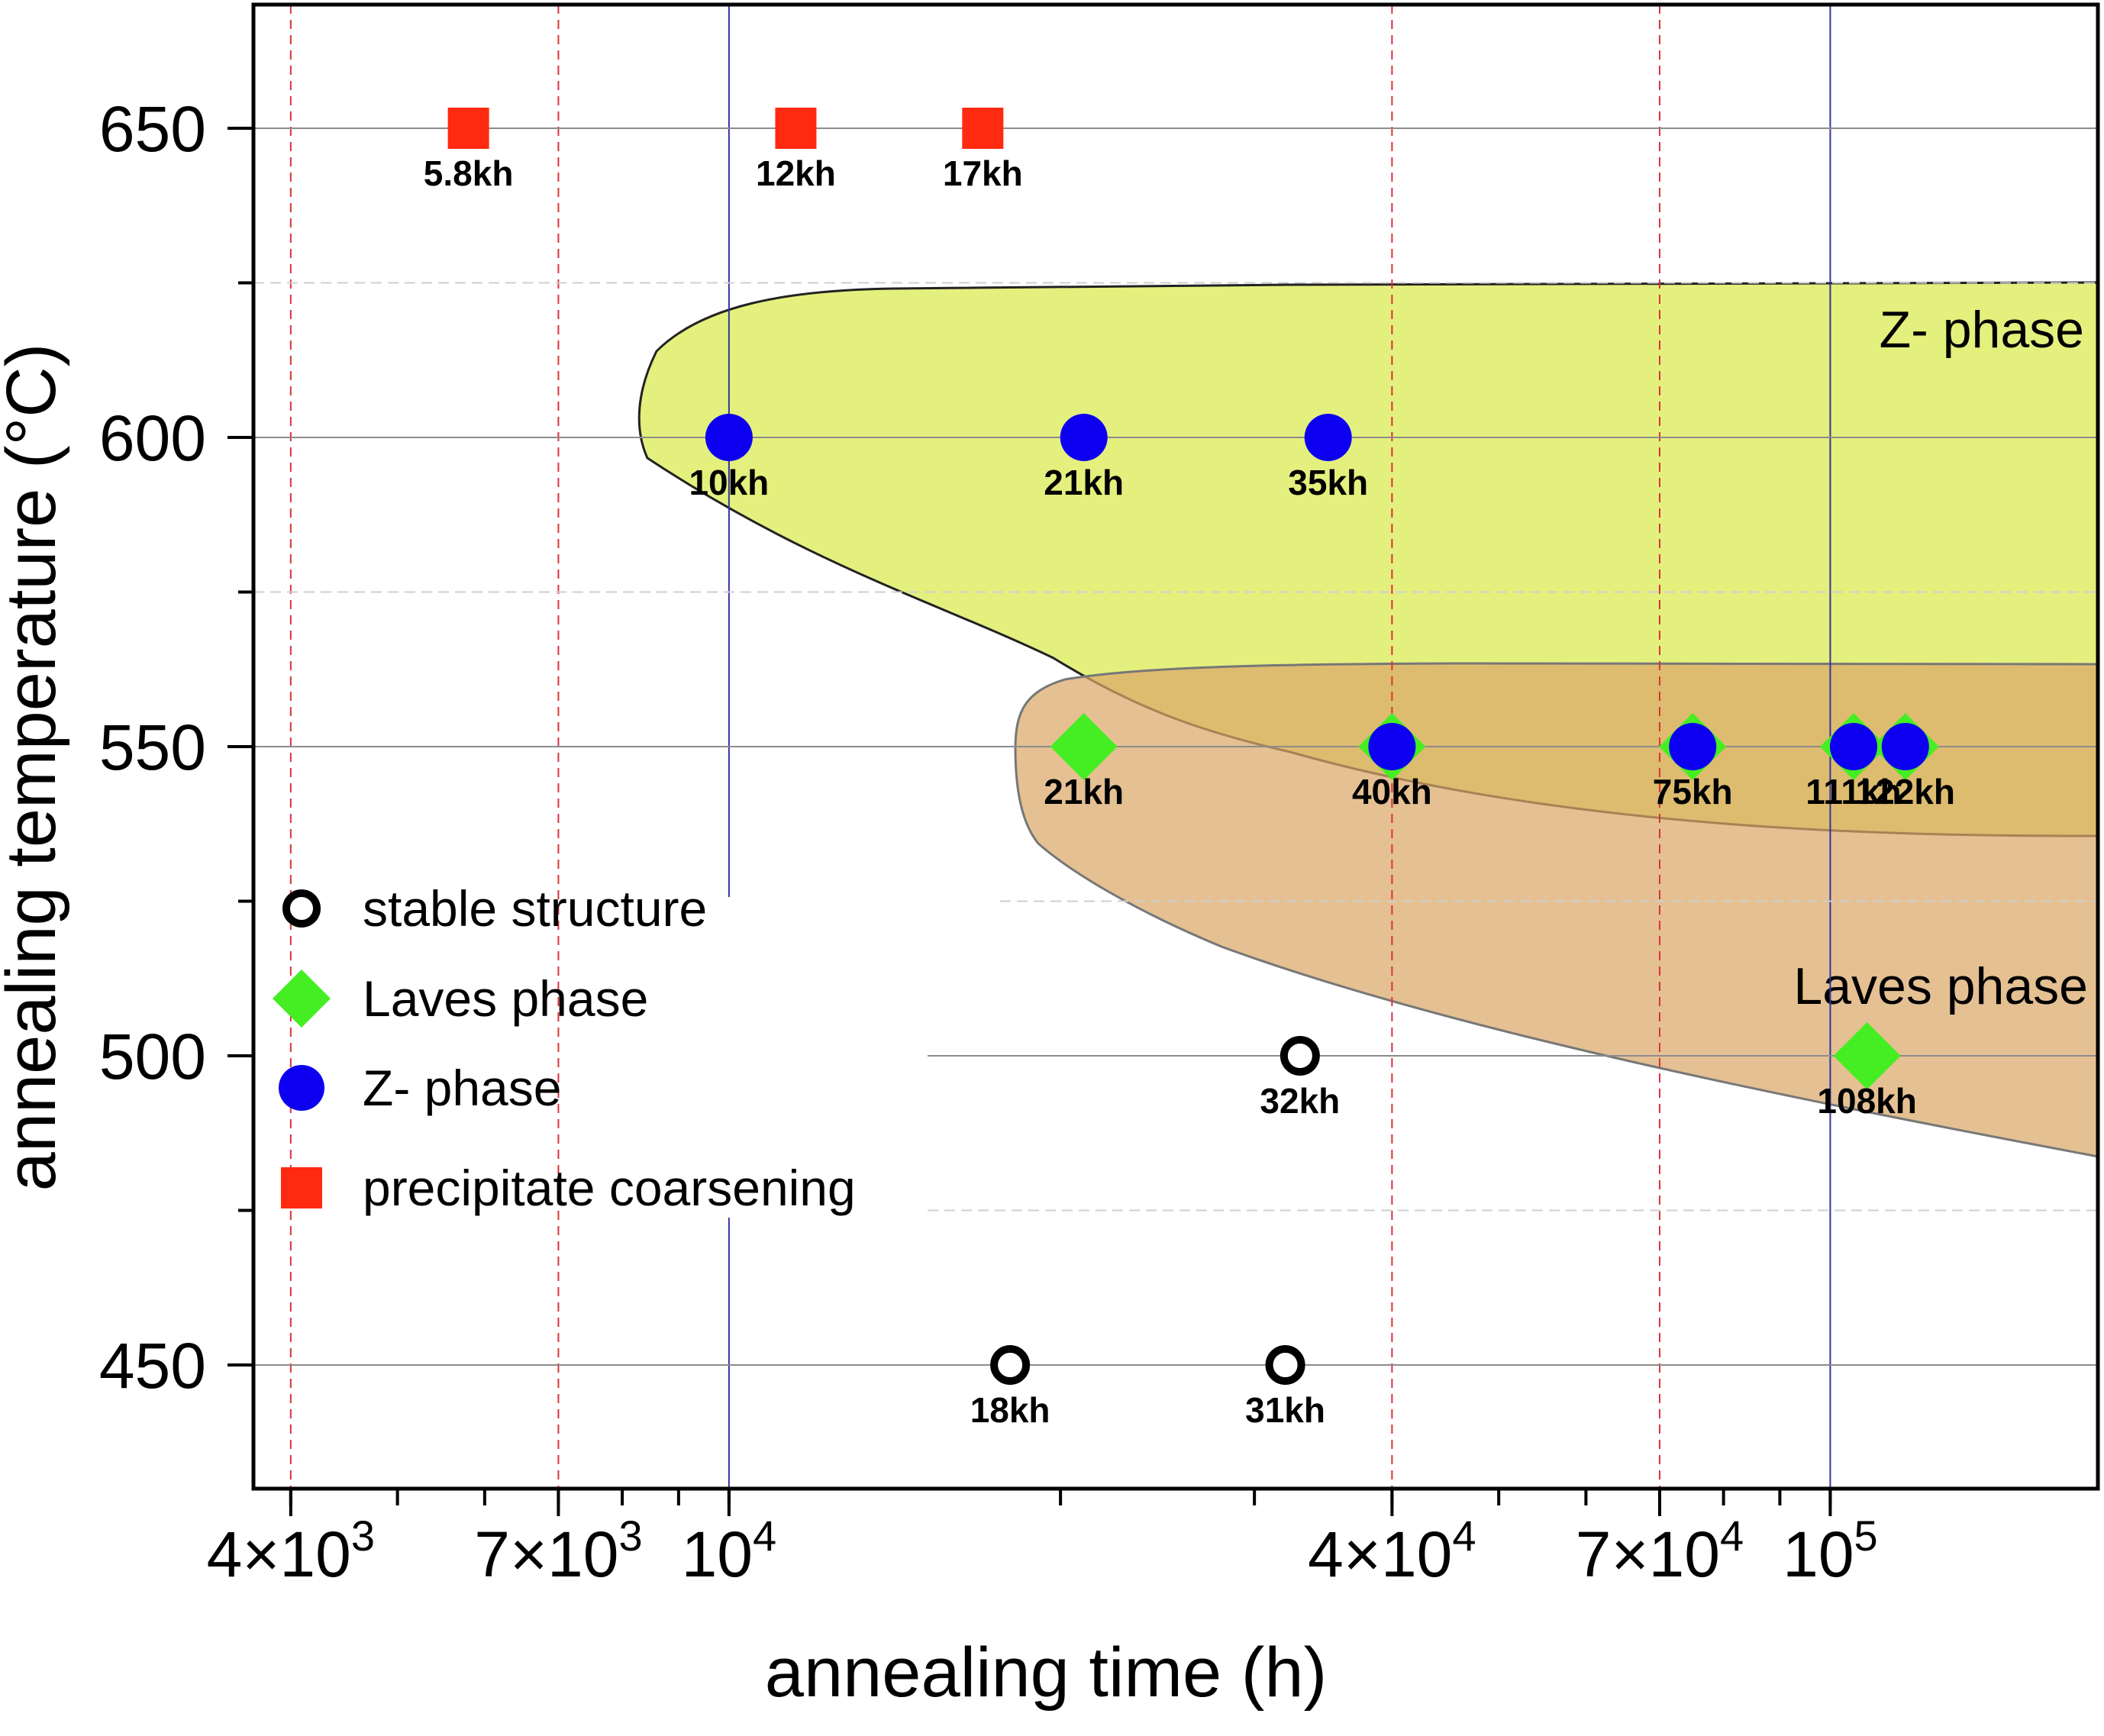 This screenshot has width=2104, height=1736. Describe the element at coordinates (1830, 1551) in the screenshot. I see `x-tick-label: 10⁵` at that location.